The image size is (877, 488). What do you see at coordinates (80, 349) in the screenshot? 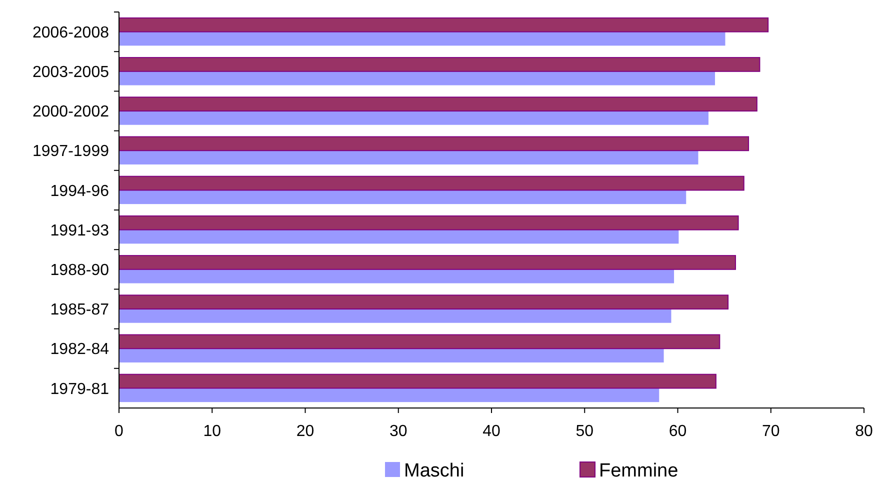
I see `y-tick-label: 1982-84` at bounding box center [80, 349].